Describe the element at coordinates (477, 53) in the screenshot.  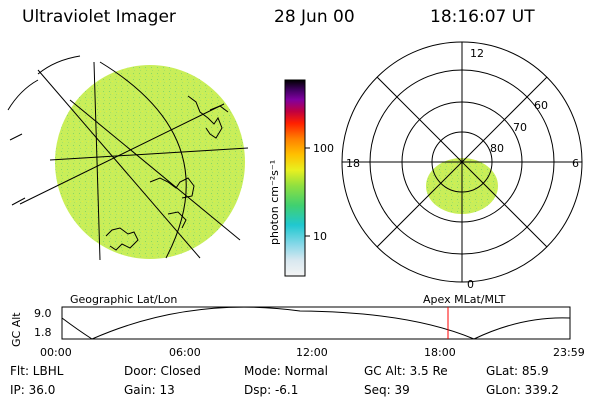
I see `mlt-label-12: 12` at that location.